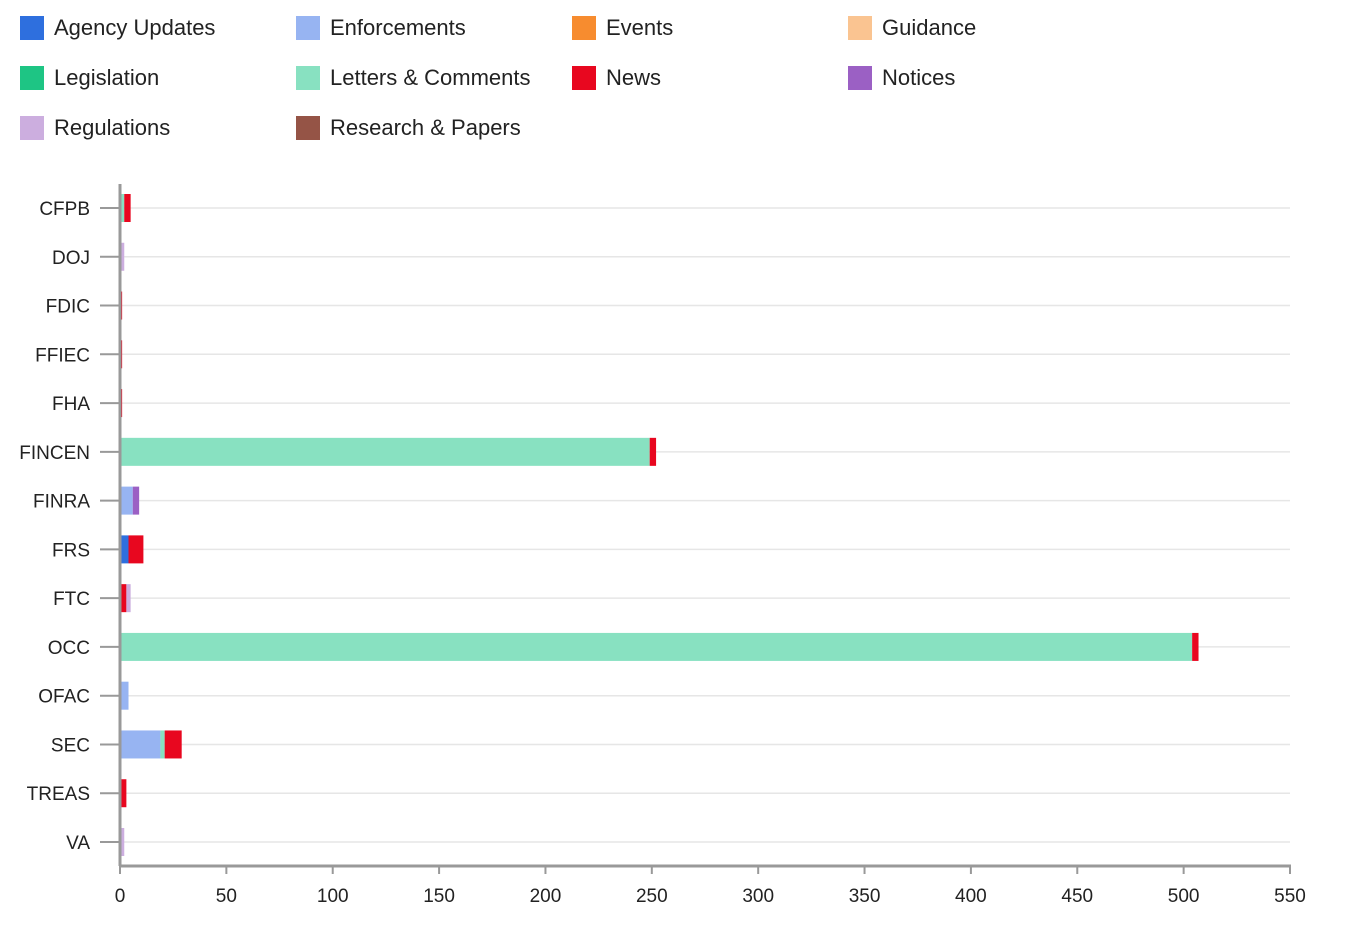 The image size is (1360, 940). I want to click on y-tick-label-va: VA, so click(78, 843).